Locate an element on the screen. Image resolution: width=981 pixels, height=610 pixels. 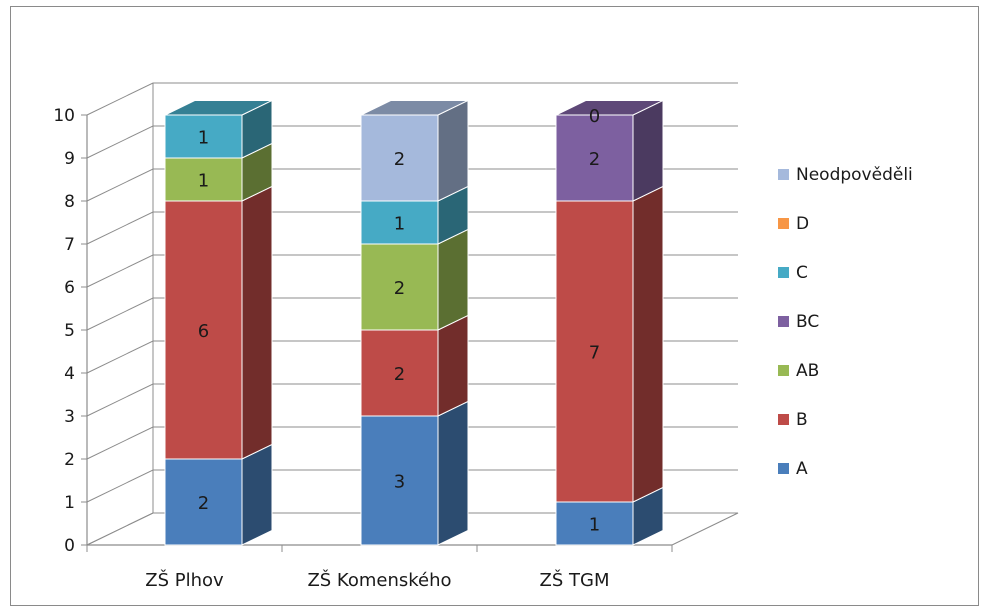
y-tick-label: 8 is located at coordinates (69, 202).